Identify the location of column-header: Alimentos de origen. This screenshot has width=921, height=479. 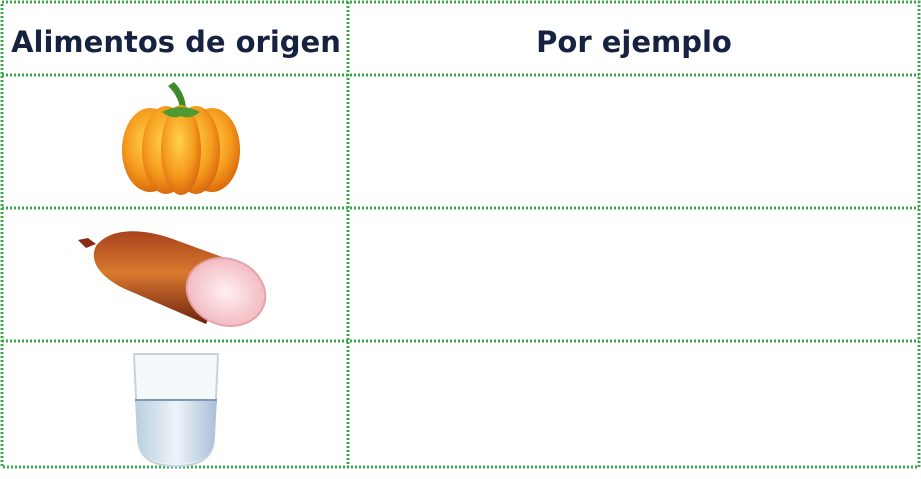
(176, 42).